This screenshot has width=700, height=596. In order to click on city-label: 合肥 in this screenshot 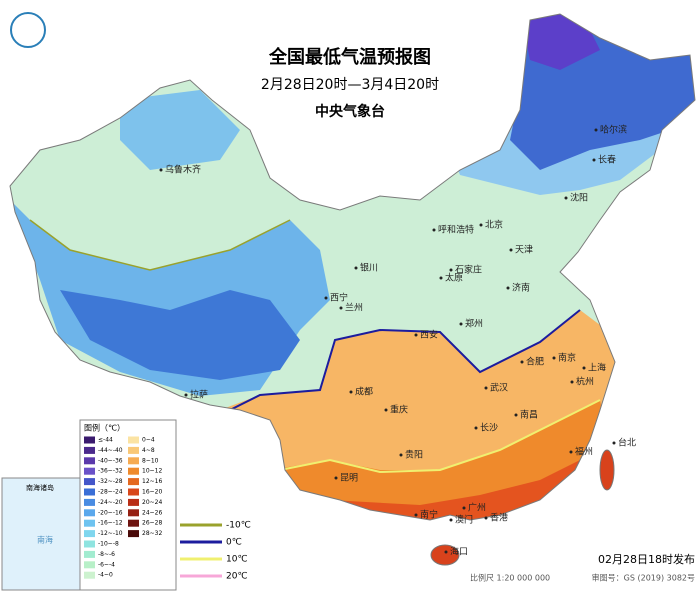, I will do `click(535, 362)`.